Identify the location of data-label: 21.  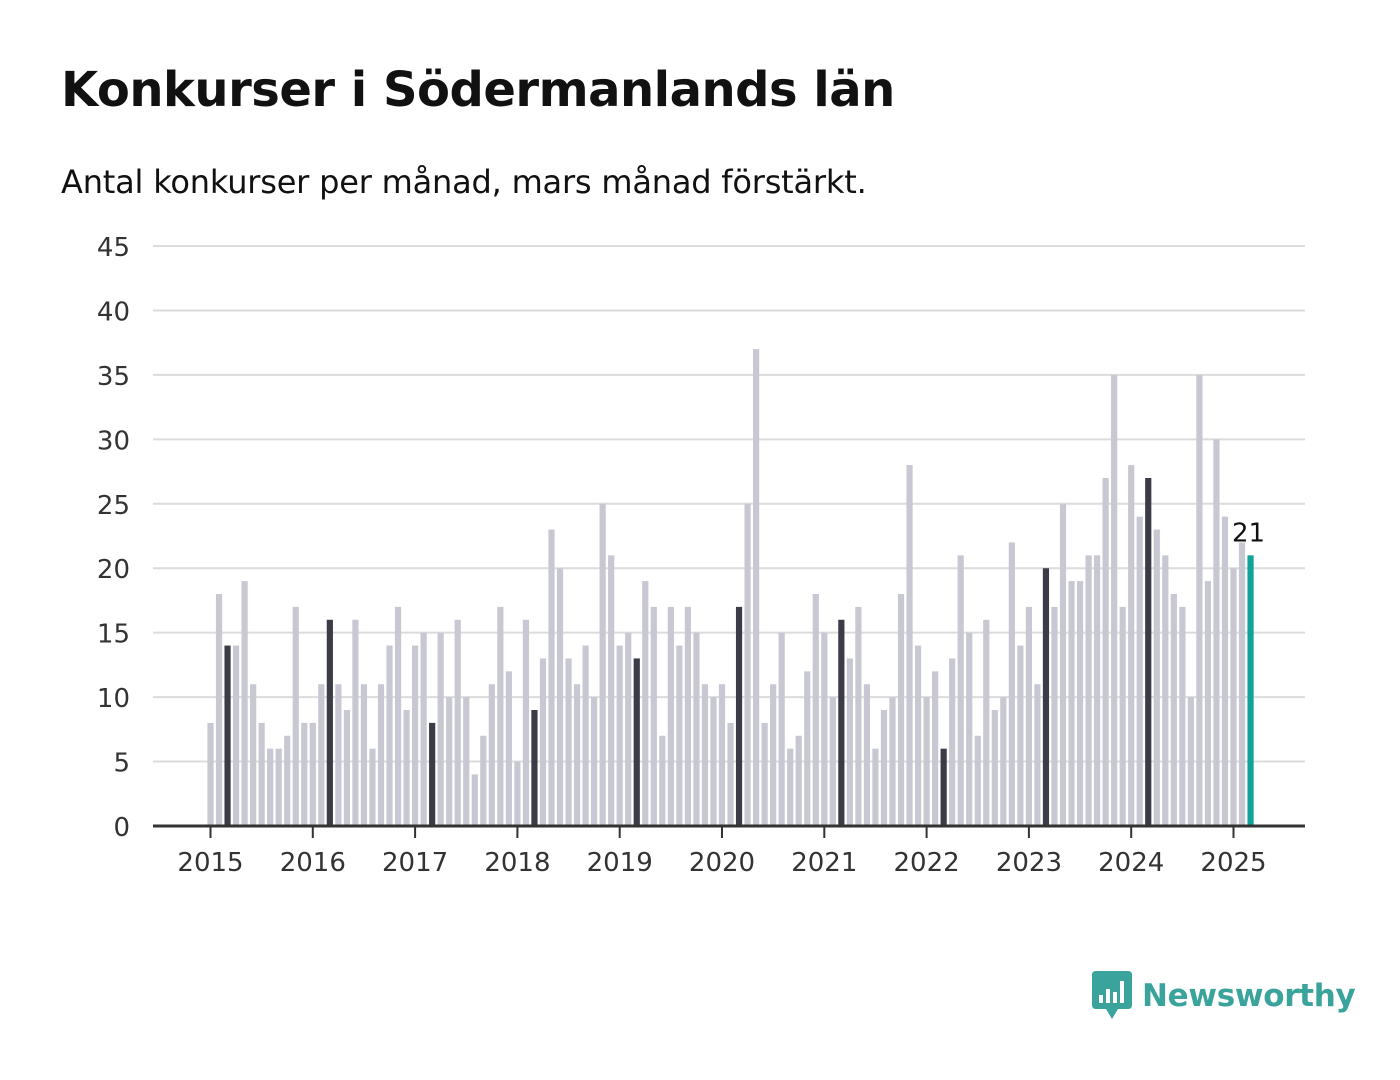
(1248, 533).